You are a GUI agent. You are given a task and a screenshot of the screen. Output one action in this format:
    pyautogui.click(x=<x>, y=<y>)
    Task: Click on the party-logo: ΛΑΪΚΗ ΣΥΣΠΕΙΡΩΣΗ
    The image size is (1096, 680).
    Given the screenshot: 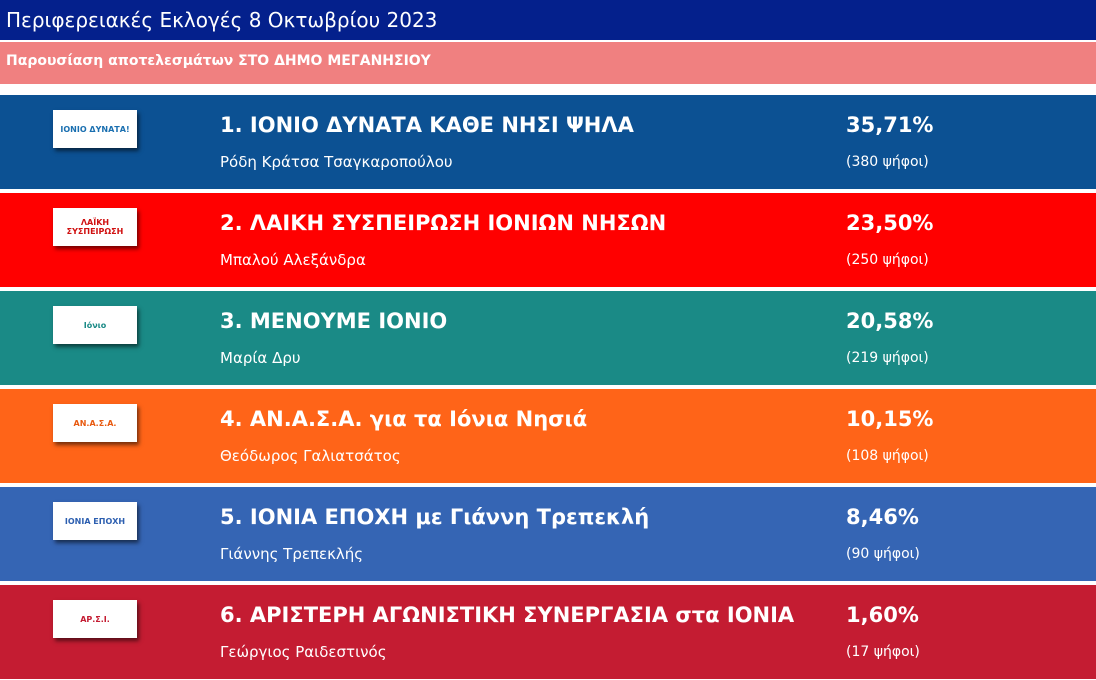 What is the action you would take?
    pyautogui.click(x=95, y=227)
    